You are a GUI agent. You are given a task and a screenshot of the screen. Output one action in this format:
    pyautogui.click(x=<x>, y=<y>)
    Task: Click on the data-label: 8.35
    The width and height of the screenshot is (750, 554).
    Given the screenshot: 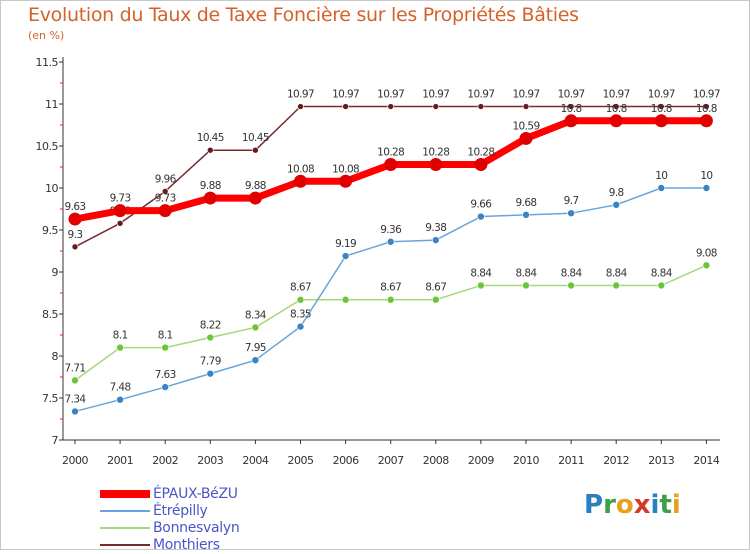 What is the action you would take?
    pyautogui.click(x=300, y=315)
    